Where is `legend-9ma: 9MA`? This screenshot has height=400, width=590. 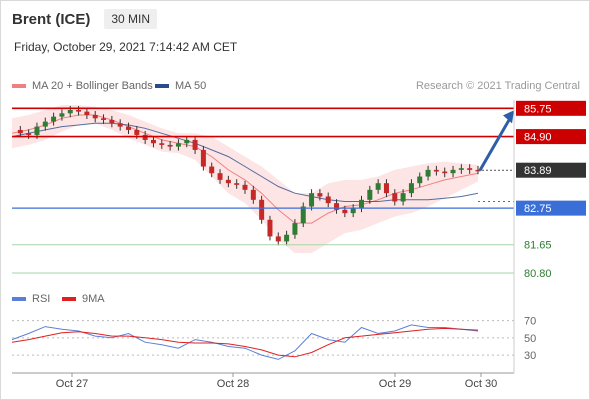
legend-9ma: 9MA is located at coordinates (83, 299).